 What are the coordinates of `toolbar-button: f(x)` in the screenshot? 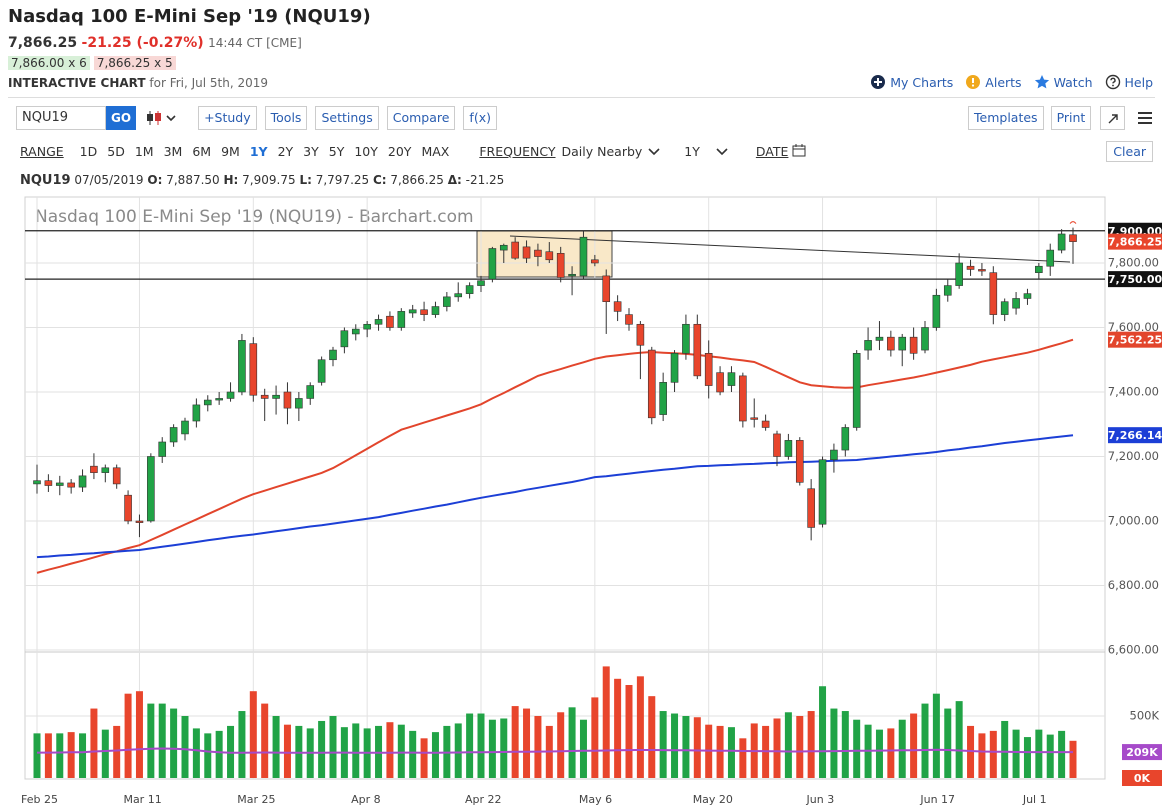 It's located at (480, 118).